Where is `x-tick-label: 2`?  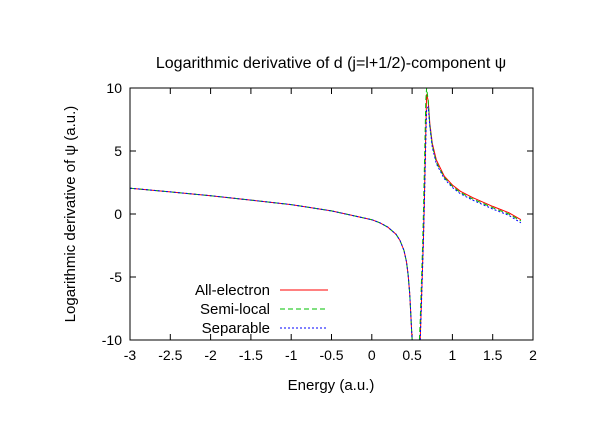 x-tick-label: 2 is located at coordinates (533, 355).